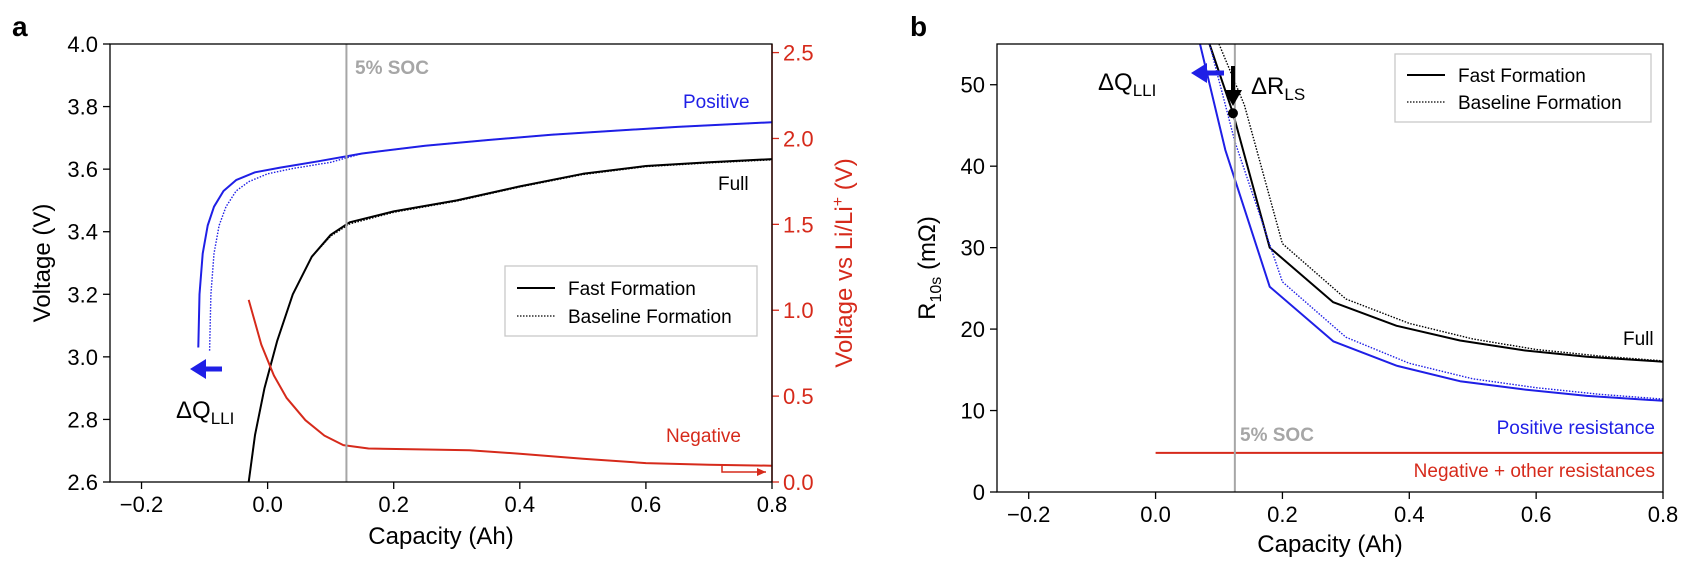  Describe the element at coordinates (1277, 435) in the screenshot. I see `panel-b-soc-label: 5% SOC` at that location.